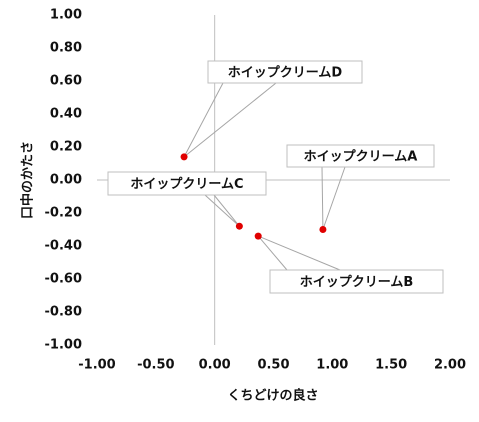 This screenshot has width=479, height=422. Describe the element at coordinates (28, 180) in the screenshot. I see `y-axis-title: 口中のかたさ` at that location.